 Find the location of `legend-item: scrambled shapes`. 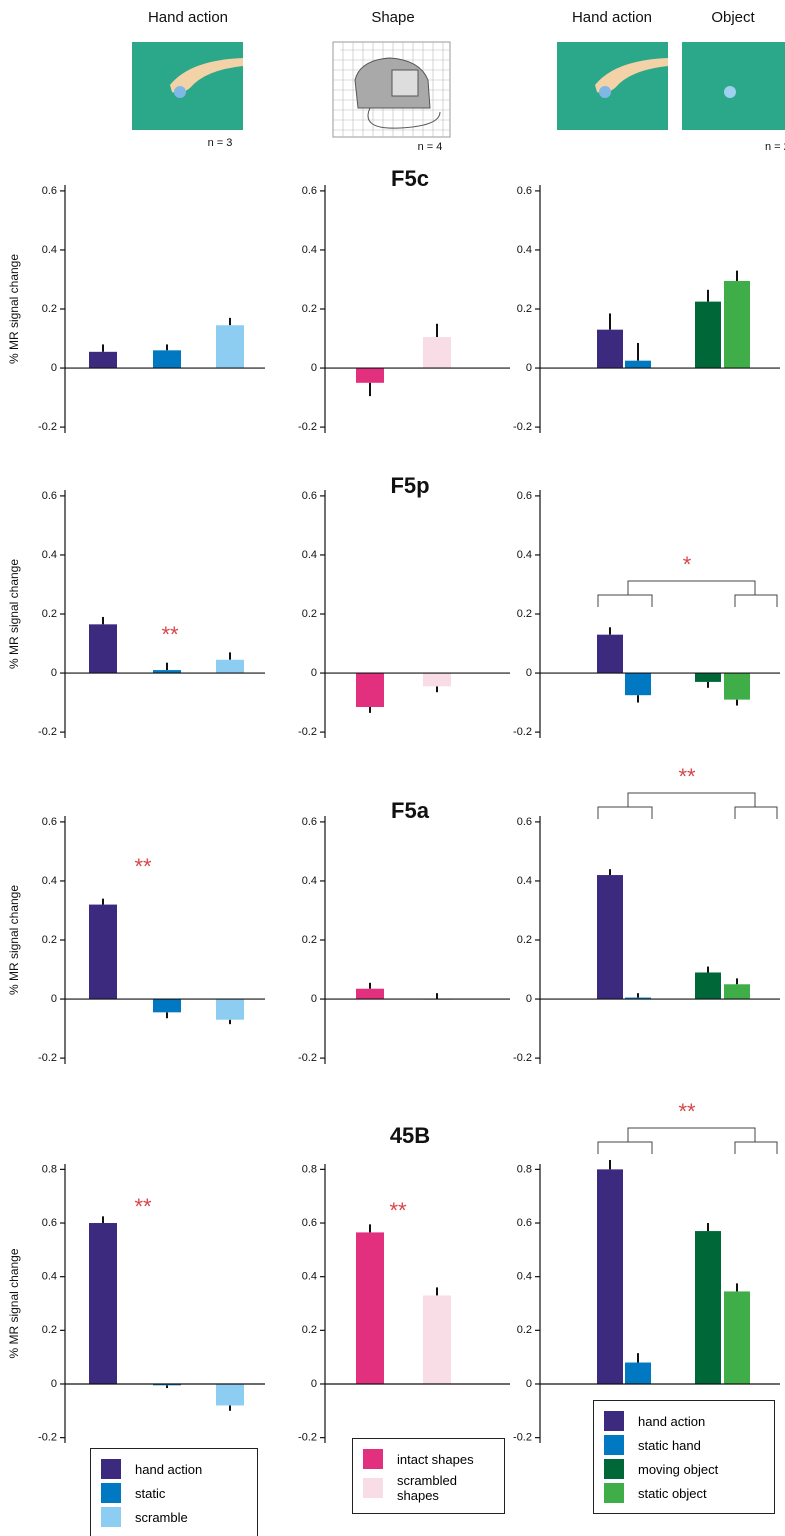

legend-item: scrambled shapes is located at coordinates (428, 1488).